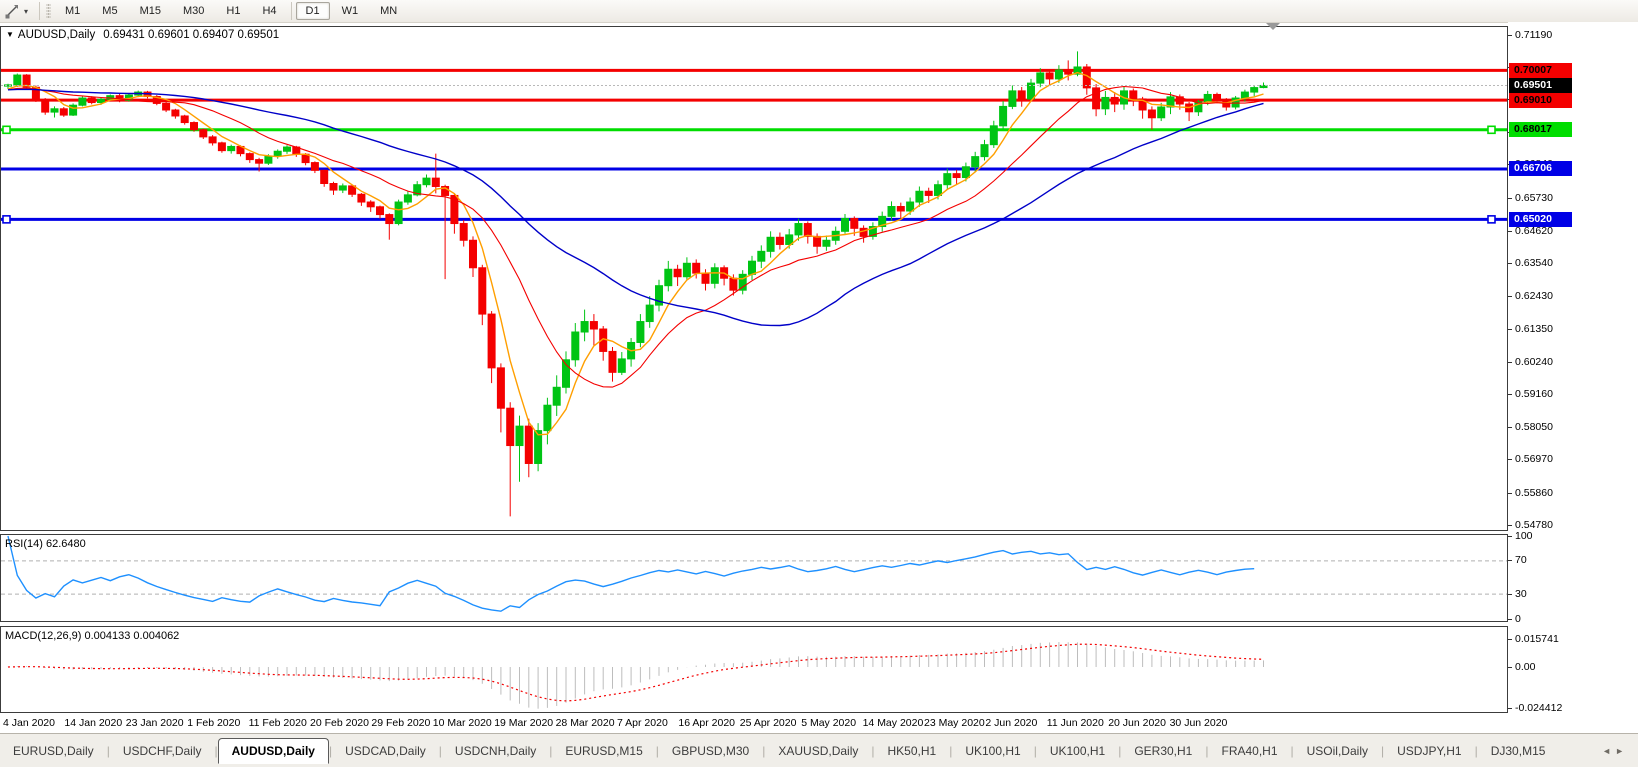 The height and width of the screenshot is (767, 1638). What do you see at coordinates (273, 751) in the screenshot?
I see `tab-audusd-daily: AUDUSD,Daily` at bounding box center [273, 751].